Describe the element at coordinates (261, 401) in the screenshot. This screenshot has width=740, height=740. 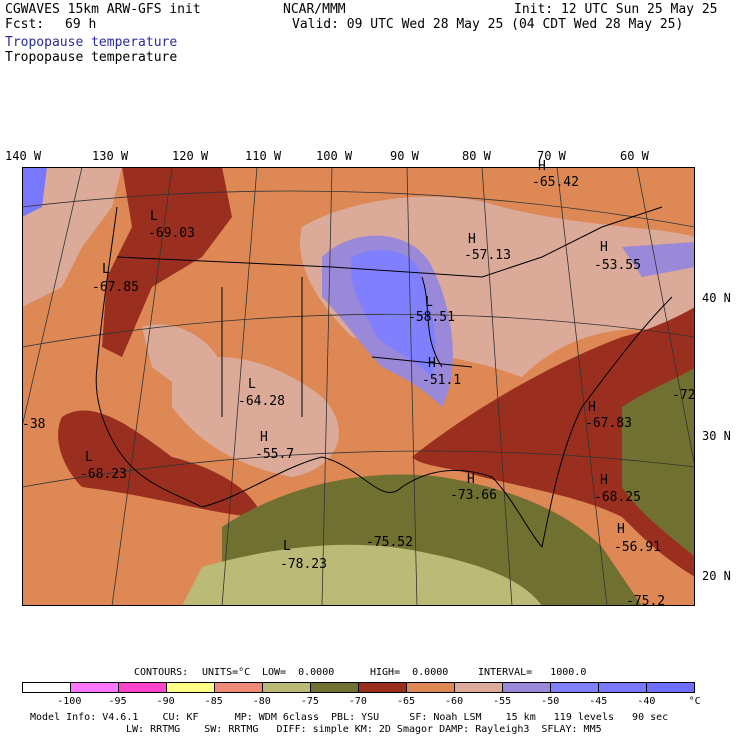
I see `map-value-8: -64.28` at that location.